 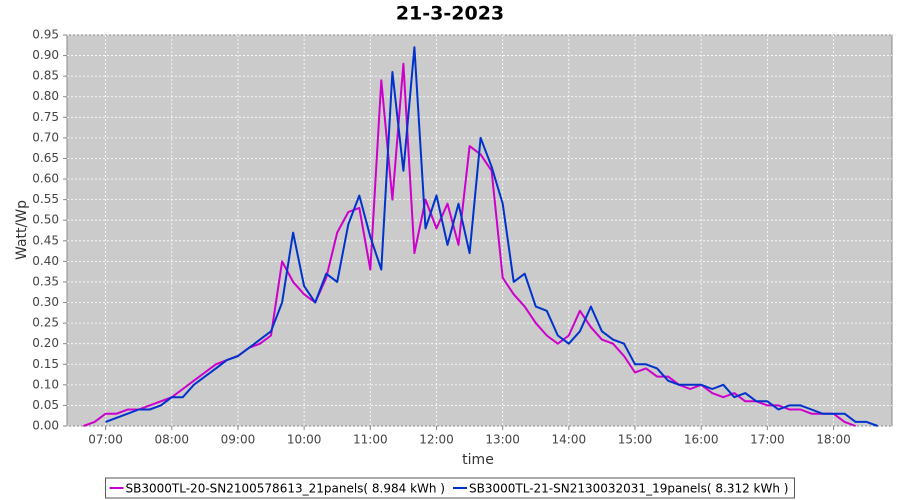 What do you see at coordinates (478, 460) in the screenshot?
I see `x-axis-label: time` at bounding box center [478, 460].